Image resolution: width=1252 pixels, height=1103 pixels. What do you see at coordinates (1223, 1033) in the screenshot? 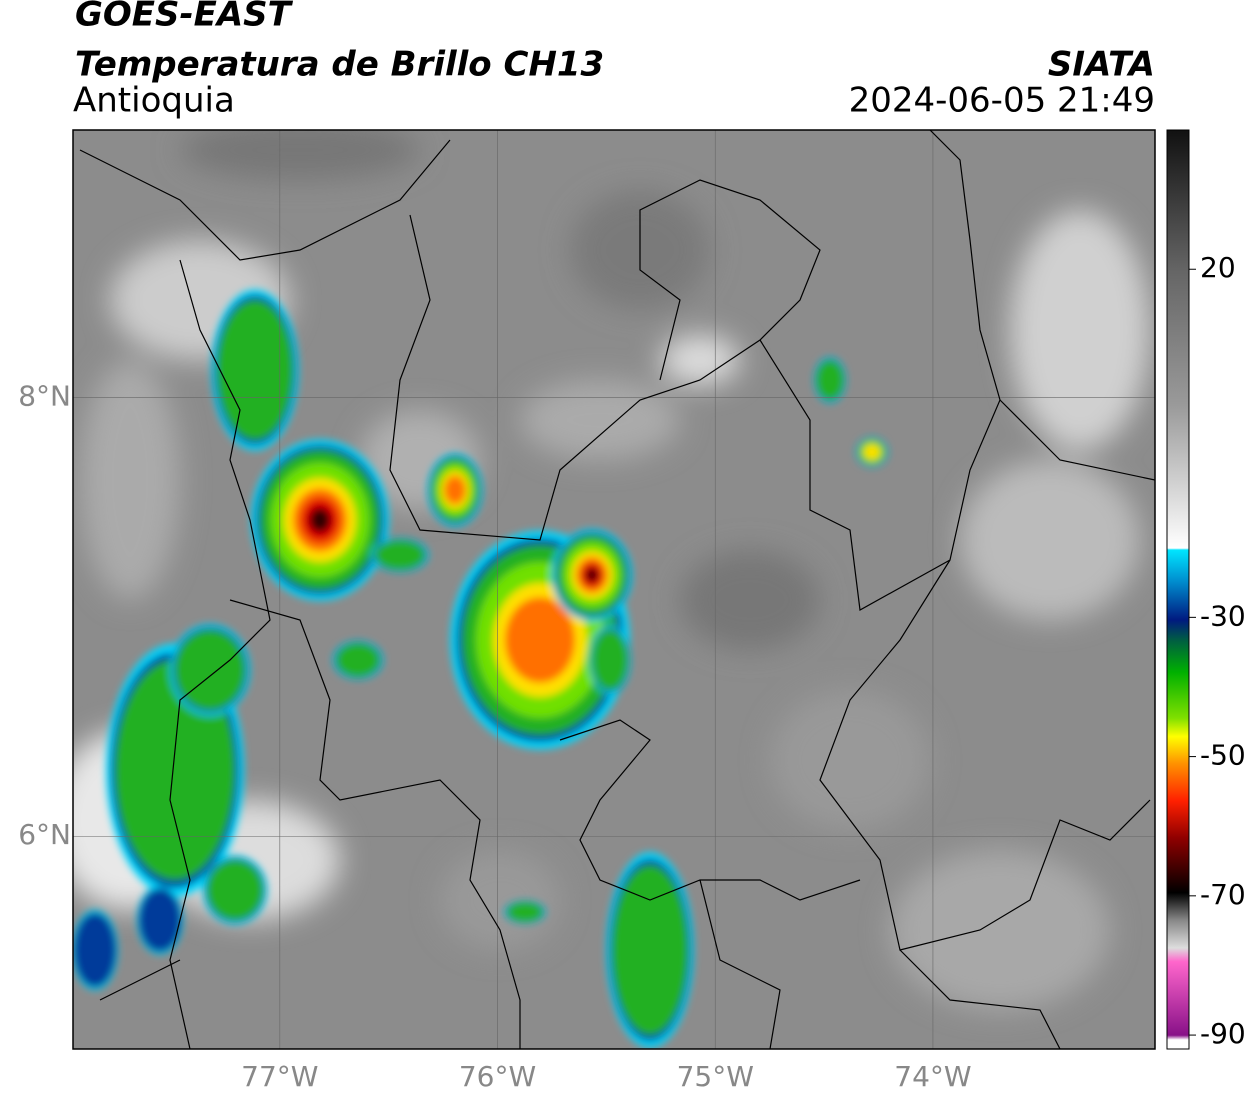
I see `colorbar-tick-label: -90` at bounding box center [1223, 1033].